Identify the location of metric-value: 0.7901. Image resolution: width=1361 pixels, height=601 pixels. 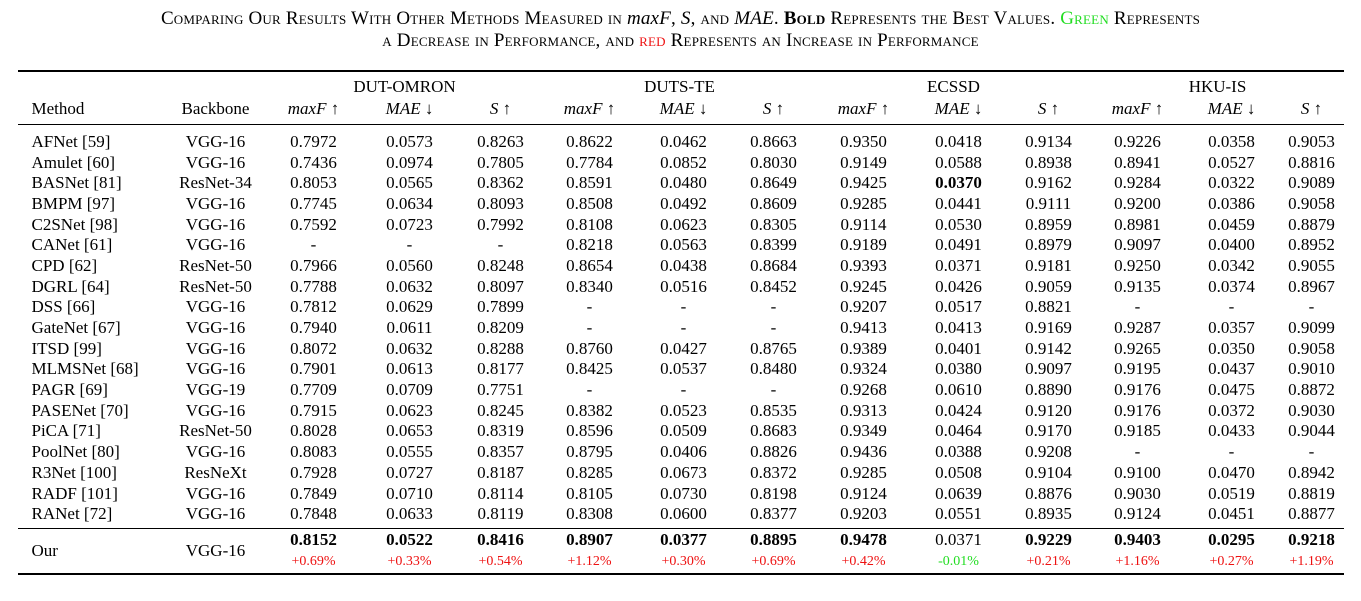
(313, 369).